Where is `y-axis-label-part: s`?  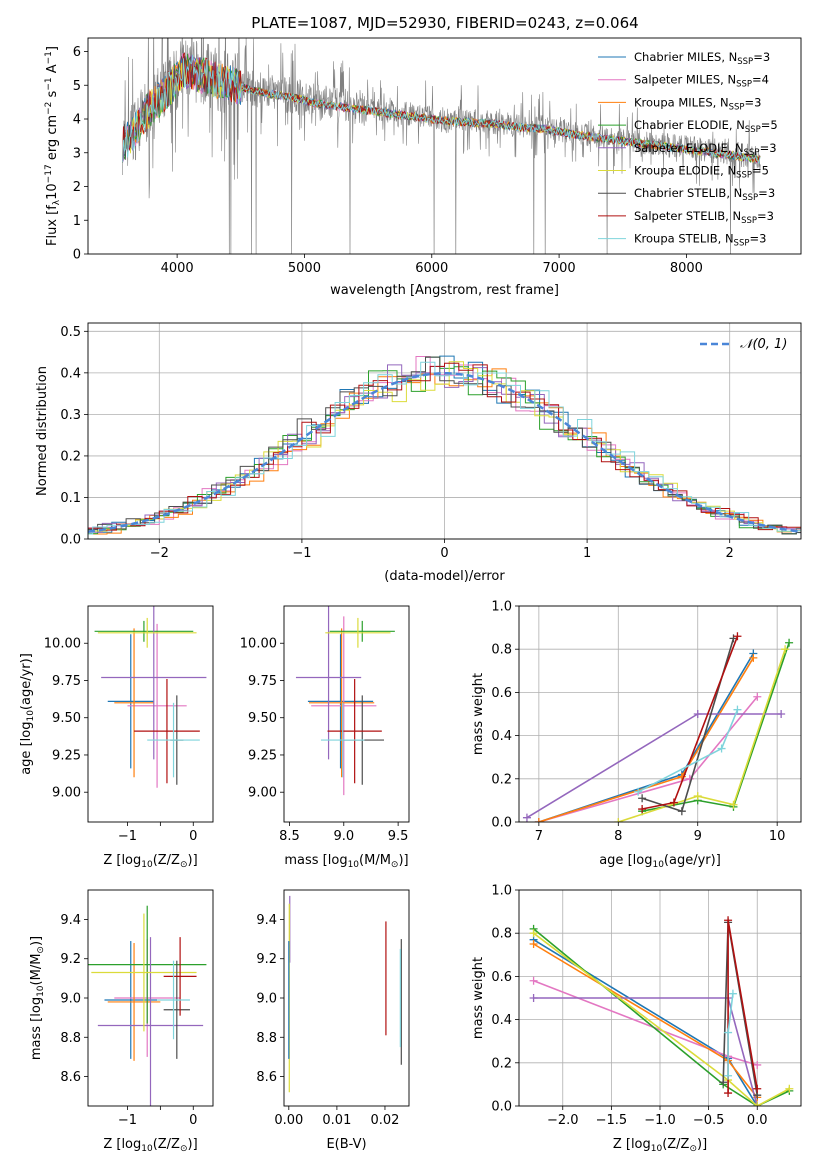 y-axis-label-part: s is located at coordinates (52, 95).